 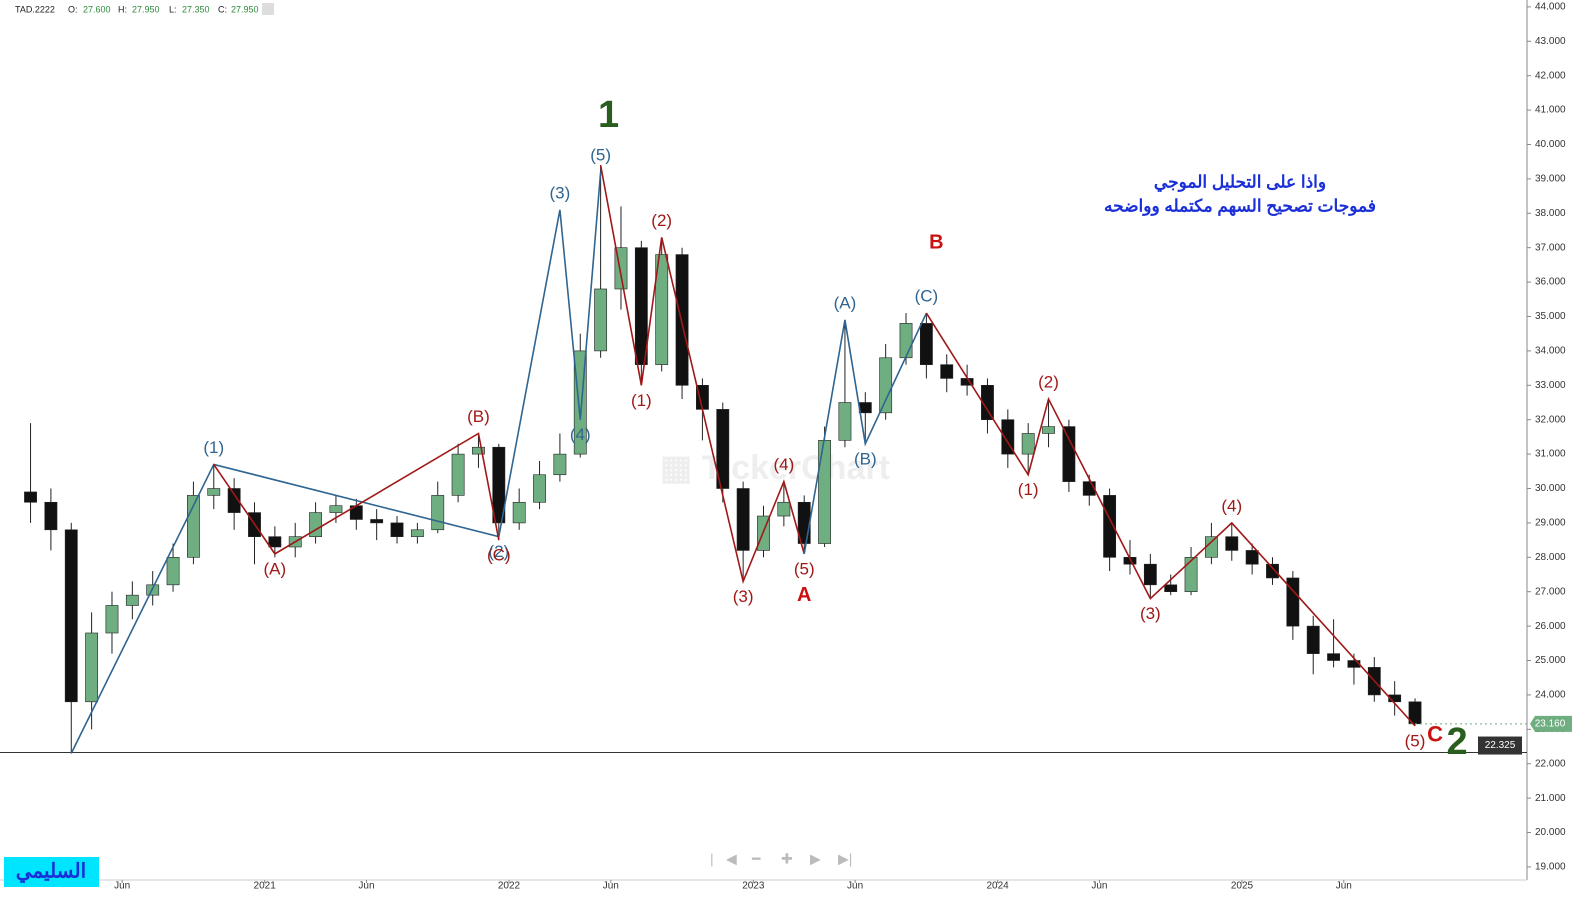 I want to click on y-tick-label: 29.000, so click(x=1550, y=523).